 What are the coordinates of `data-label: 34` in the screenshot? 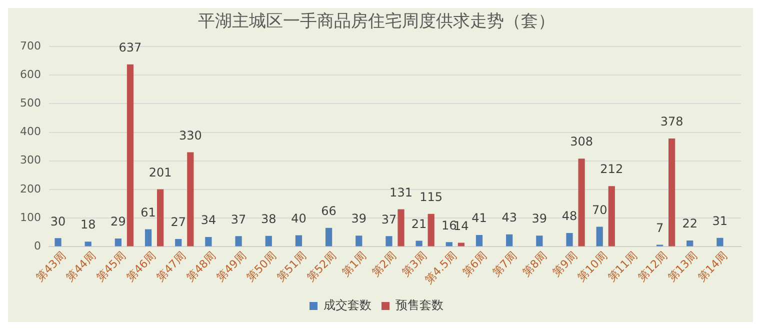 It's located at (208, 220).